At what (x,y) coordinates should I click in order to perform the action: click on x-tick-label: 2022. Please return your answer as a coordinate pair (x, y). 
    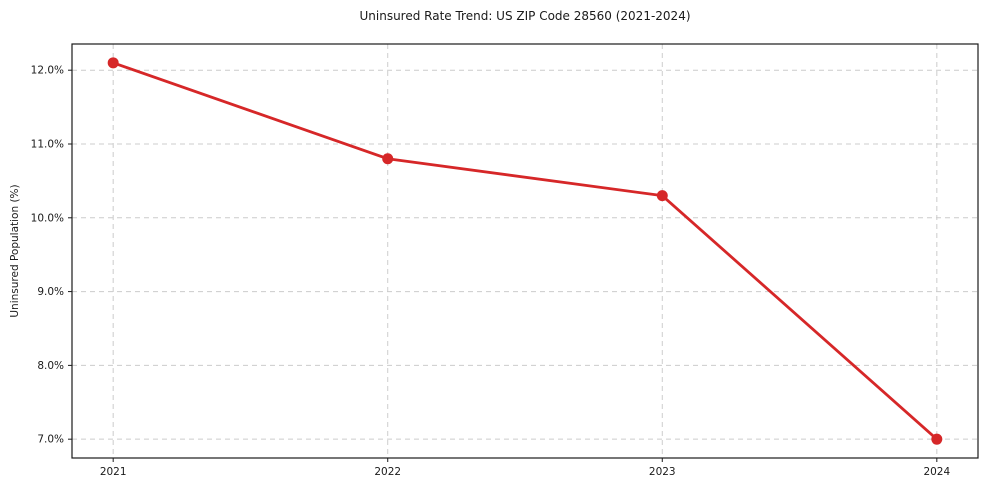
    Looking at the image, I should click on (387, 472).